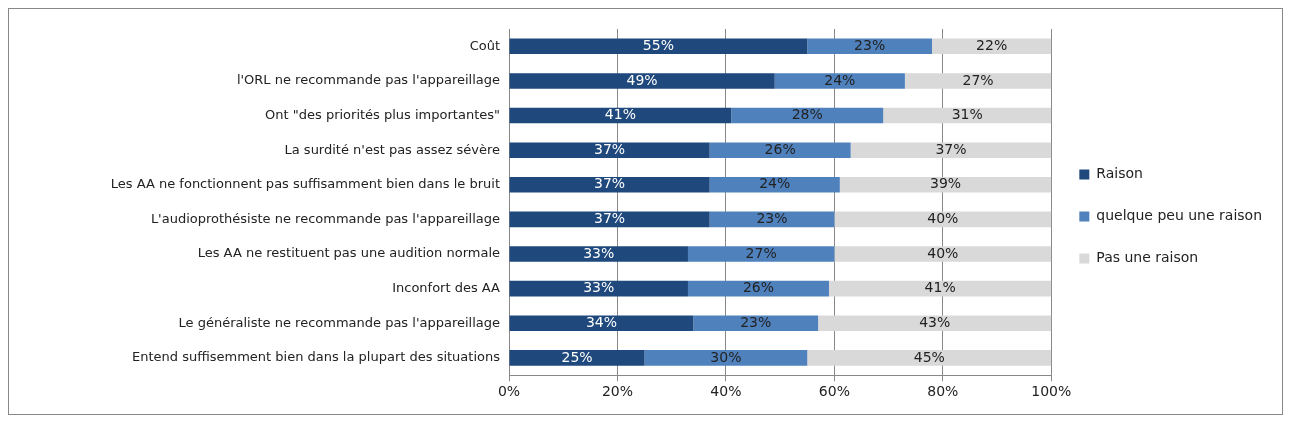 The image size is (1291, 423). What do you see at coordinates (382, 114) in the screenshot?
I see `y-tick-label: Ont "des priorités plus importantes"` at bounding box center [382, 114].